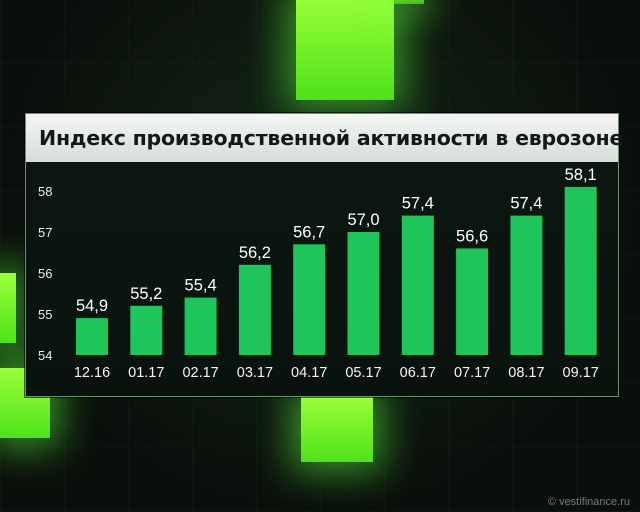 The height and width of the screenshot is (512, 640). Describe the element at coordinates (45, 191) in the screenshot. I see `y-tick-label: 58` at that location.